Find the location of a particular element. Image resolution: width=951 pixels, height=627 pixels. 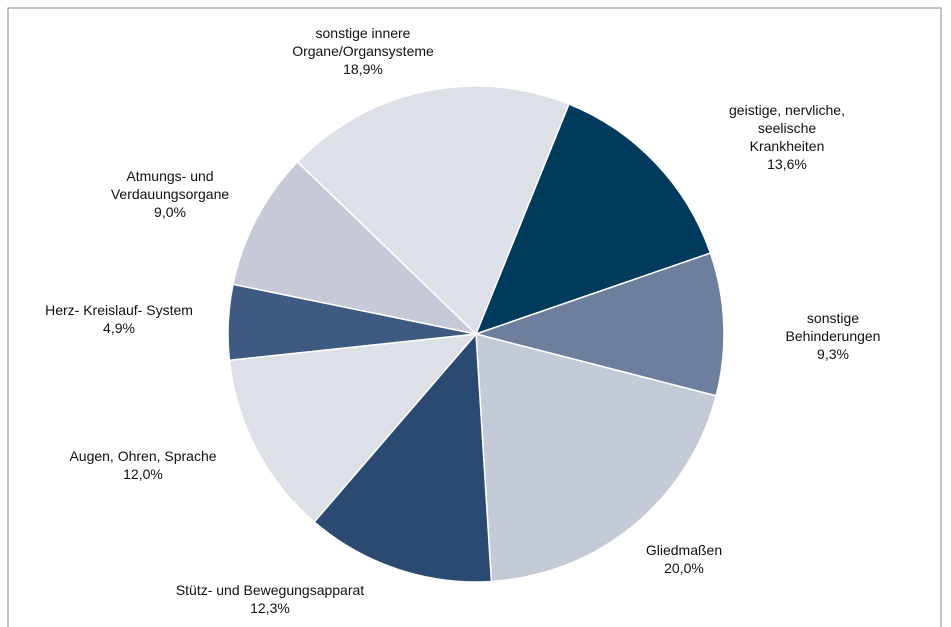

value-label: 18,9% is located at coordinates (363, 69).